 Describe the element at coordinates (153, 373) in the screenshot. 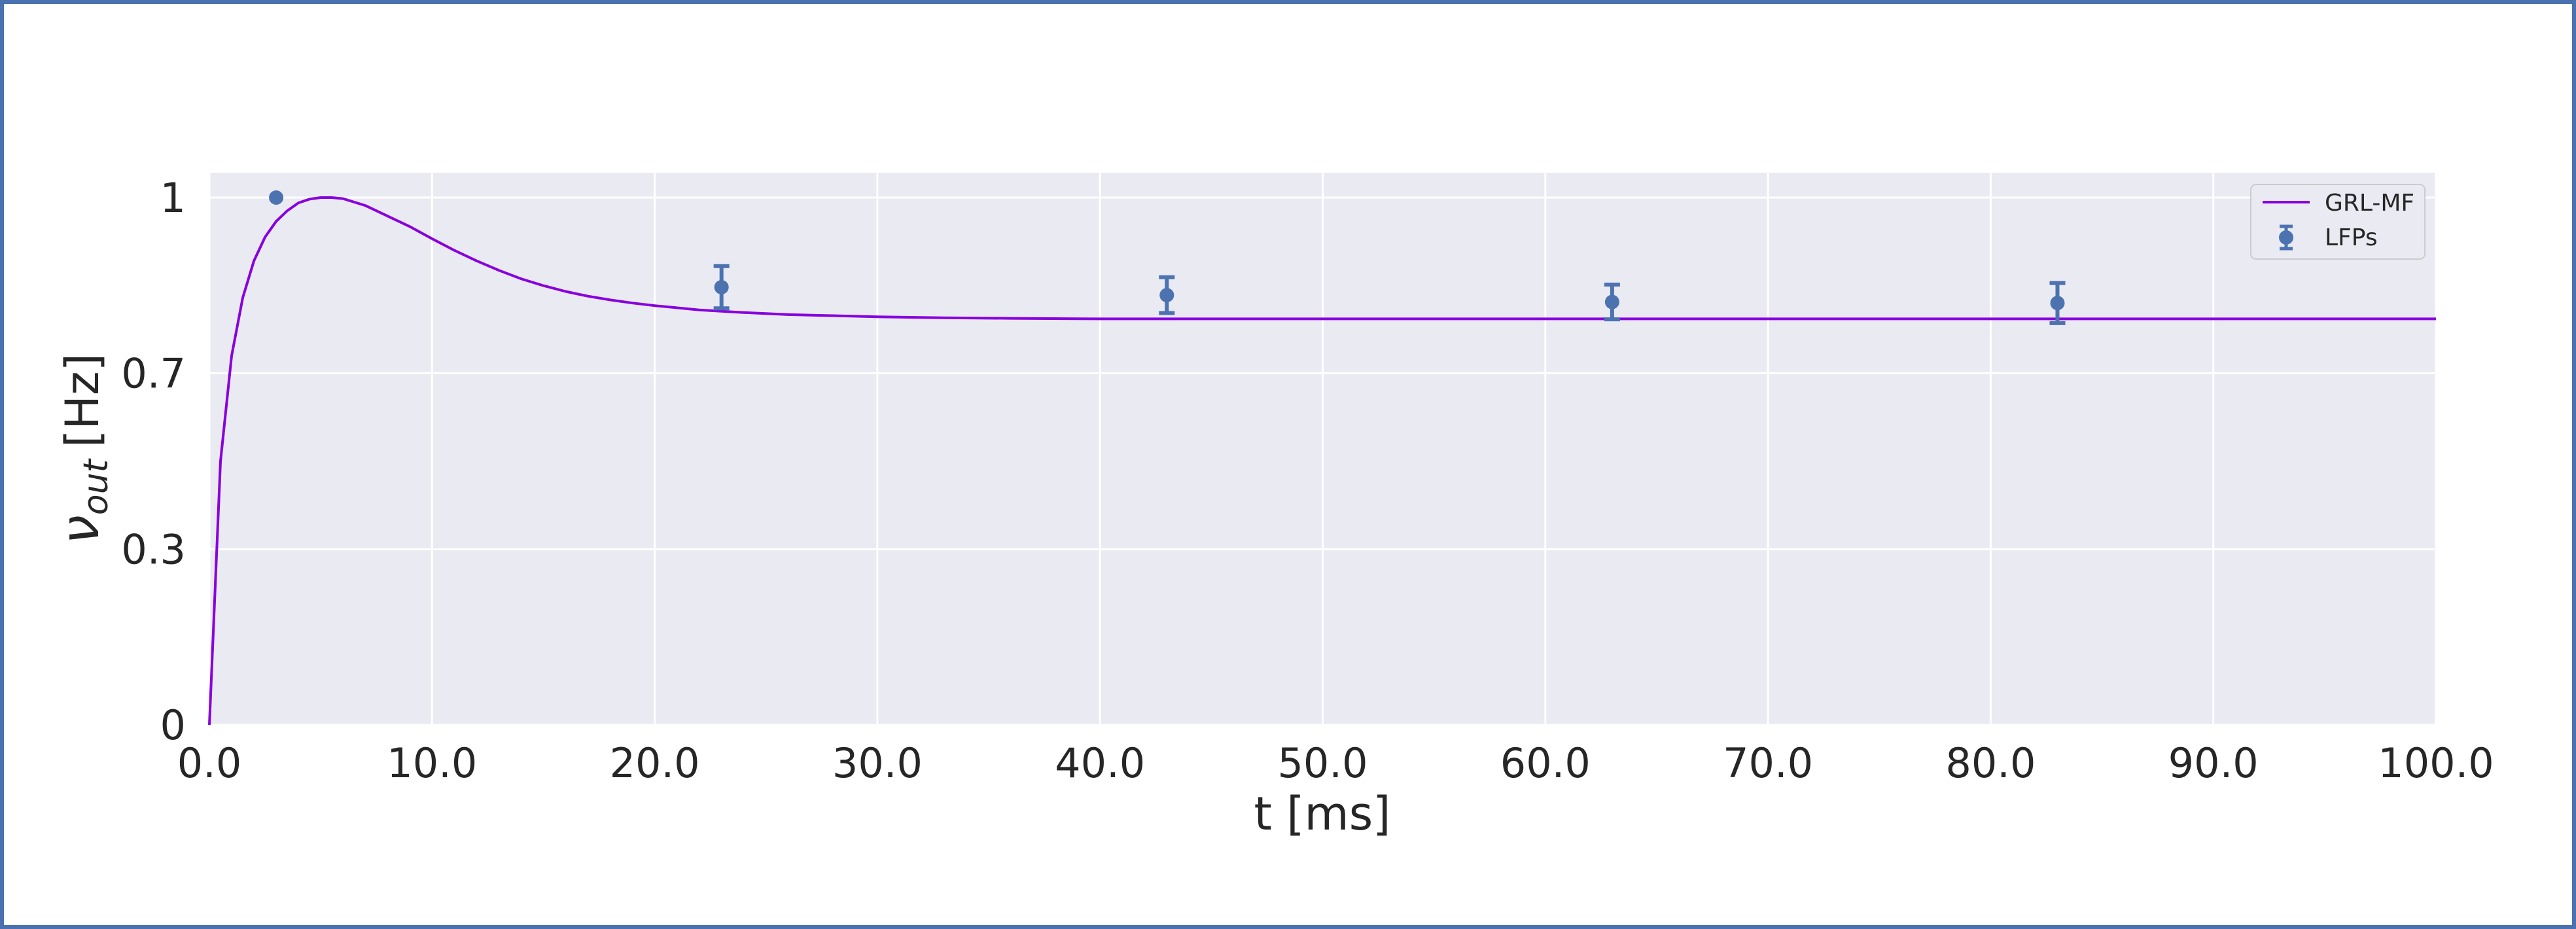

I see `y-tick-label-2: 0.7` at that location.